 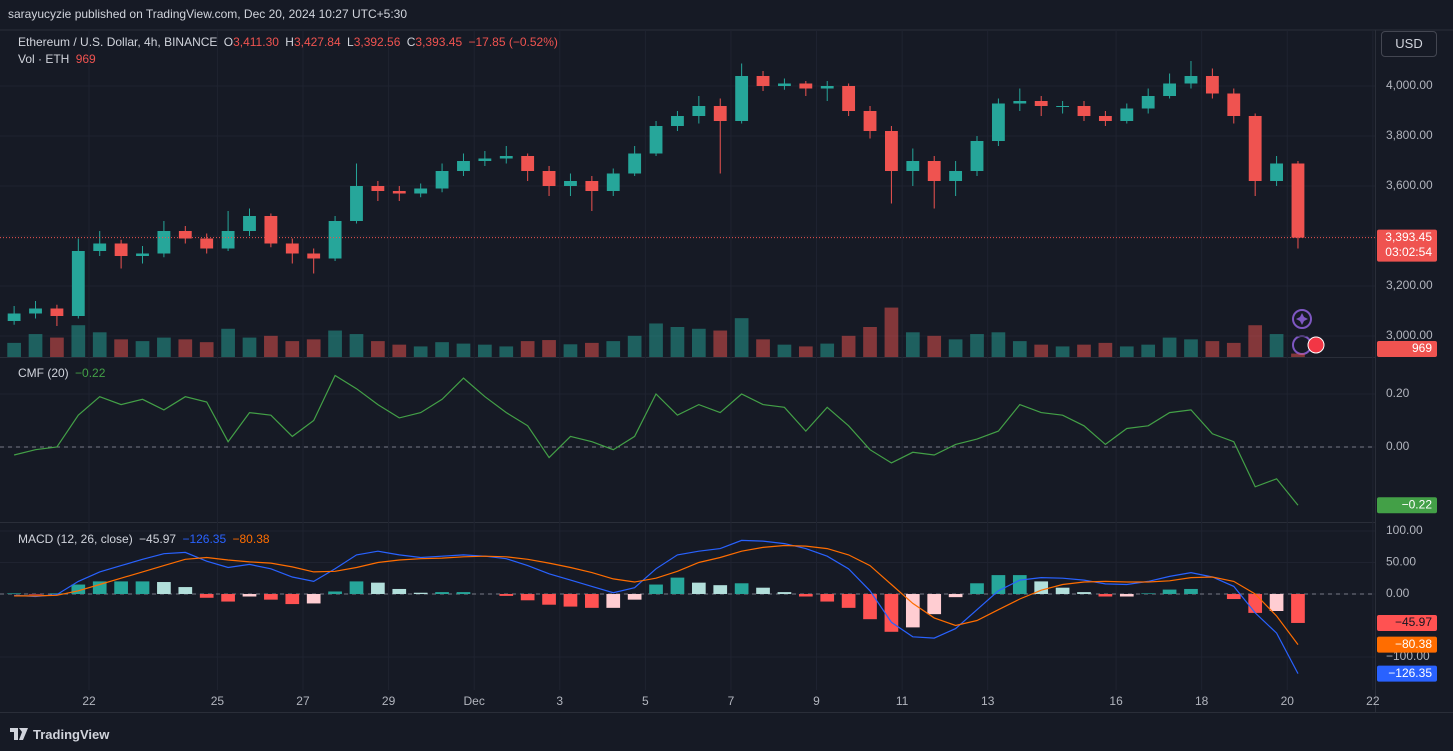 What do you see at coordinates (289, 42) in the screenshot?
I see `legend-key: H` at bounding box center [289, 42].